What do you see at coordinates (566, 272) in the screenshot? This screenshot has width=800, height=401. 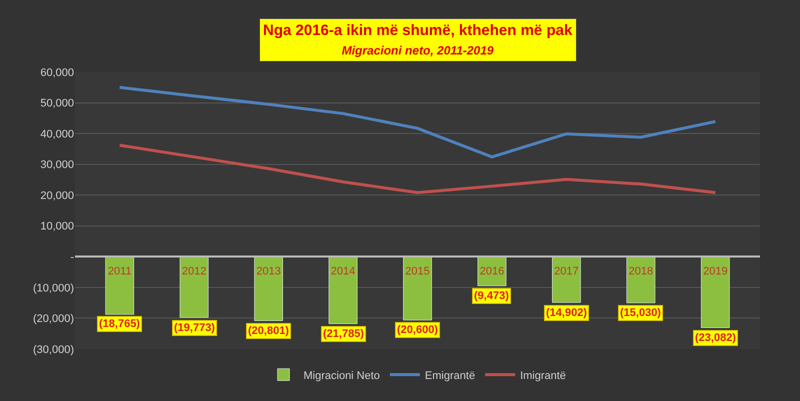 I see `x-tick-label: 2017` at bounding box center [566, 272].